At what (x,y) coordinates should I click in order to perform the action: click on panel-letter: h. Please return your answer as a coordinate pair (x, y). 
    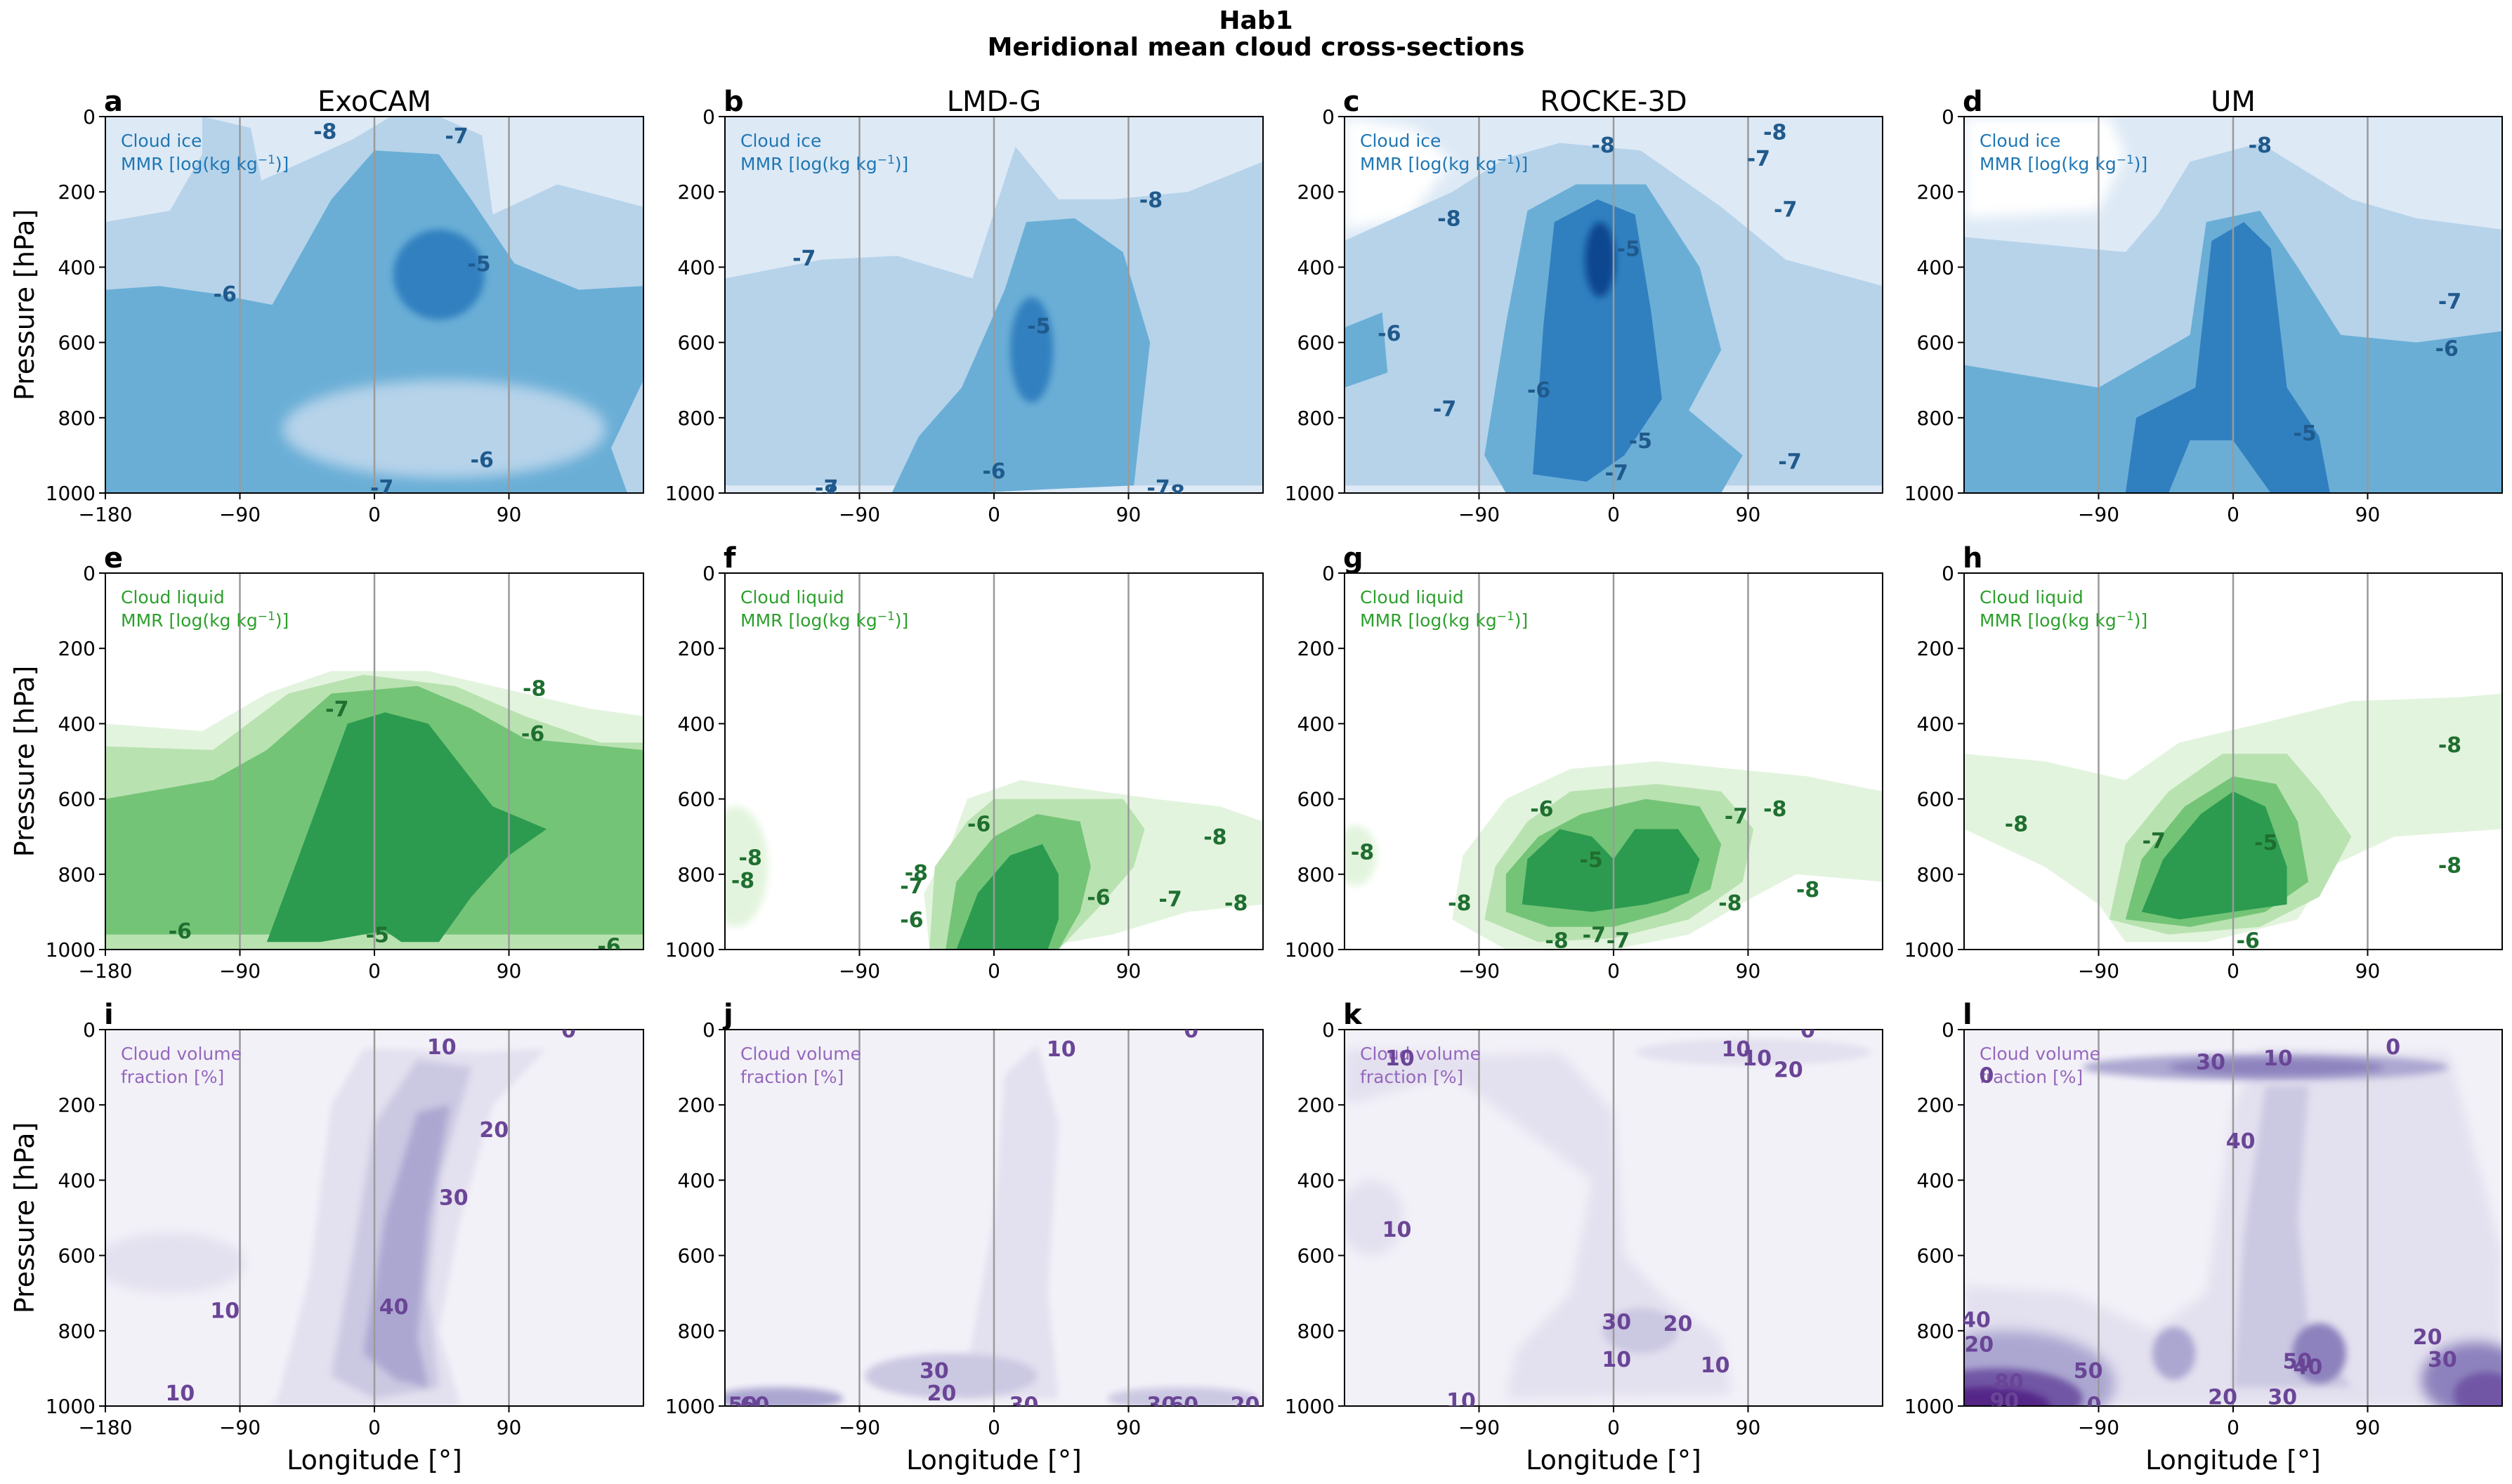
    Looking at the image, I should click on (1972, 558).